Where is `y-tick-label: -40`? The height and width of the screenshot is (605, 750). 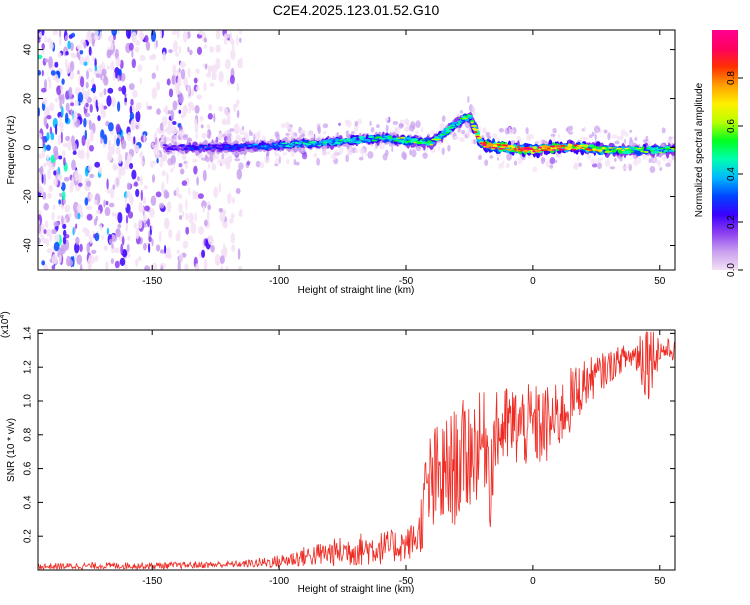
y-tick-label: -40 is located at coordinates (28, 245).